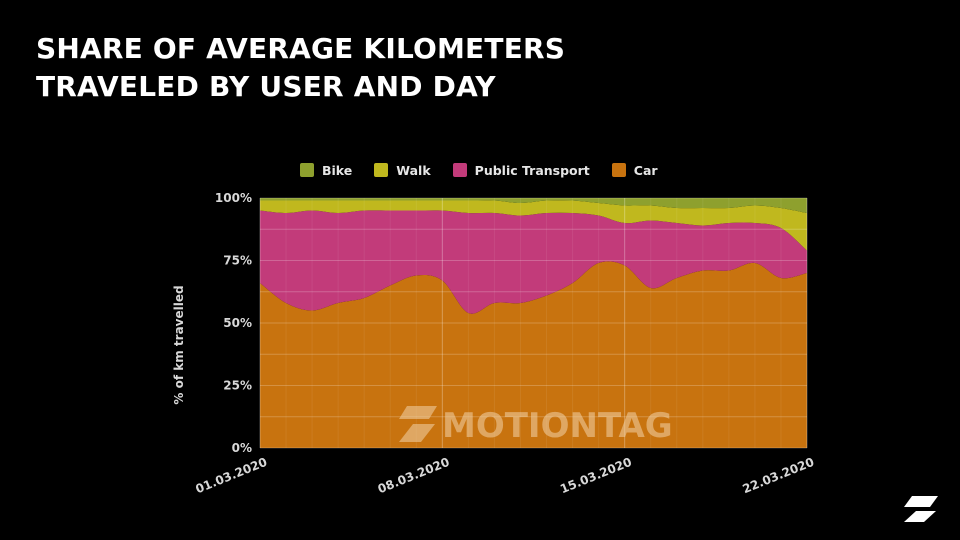 The image size is (960, 540). I want to click on y-tick-label: 100%, so click(233, 198).